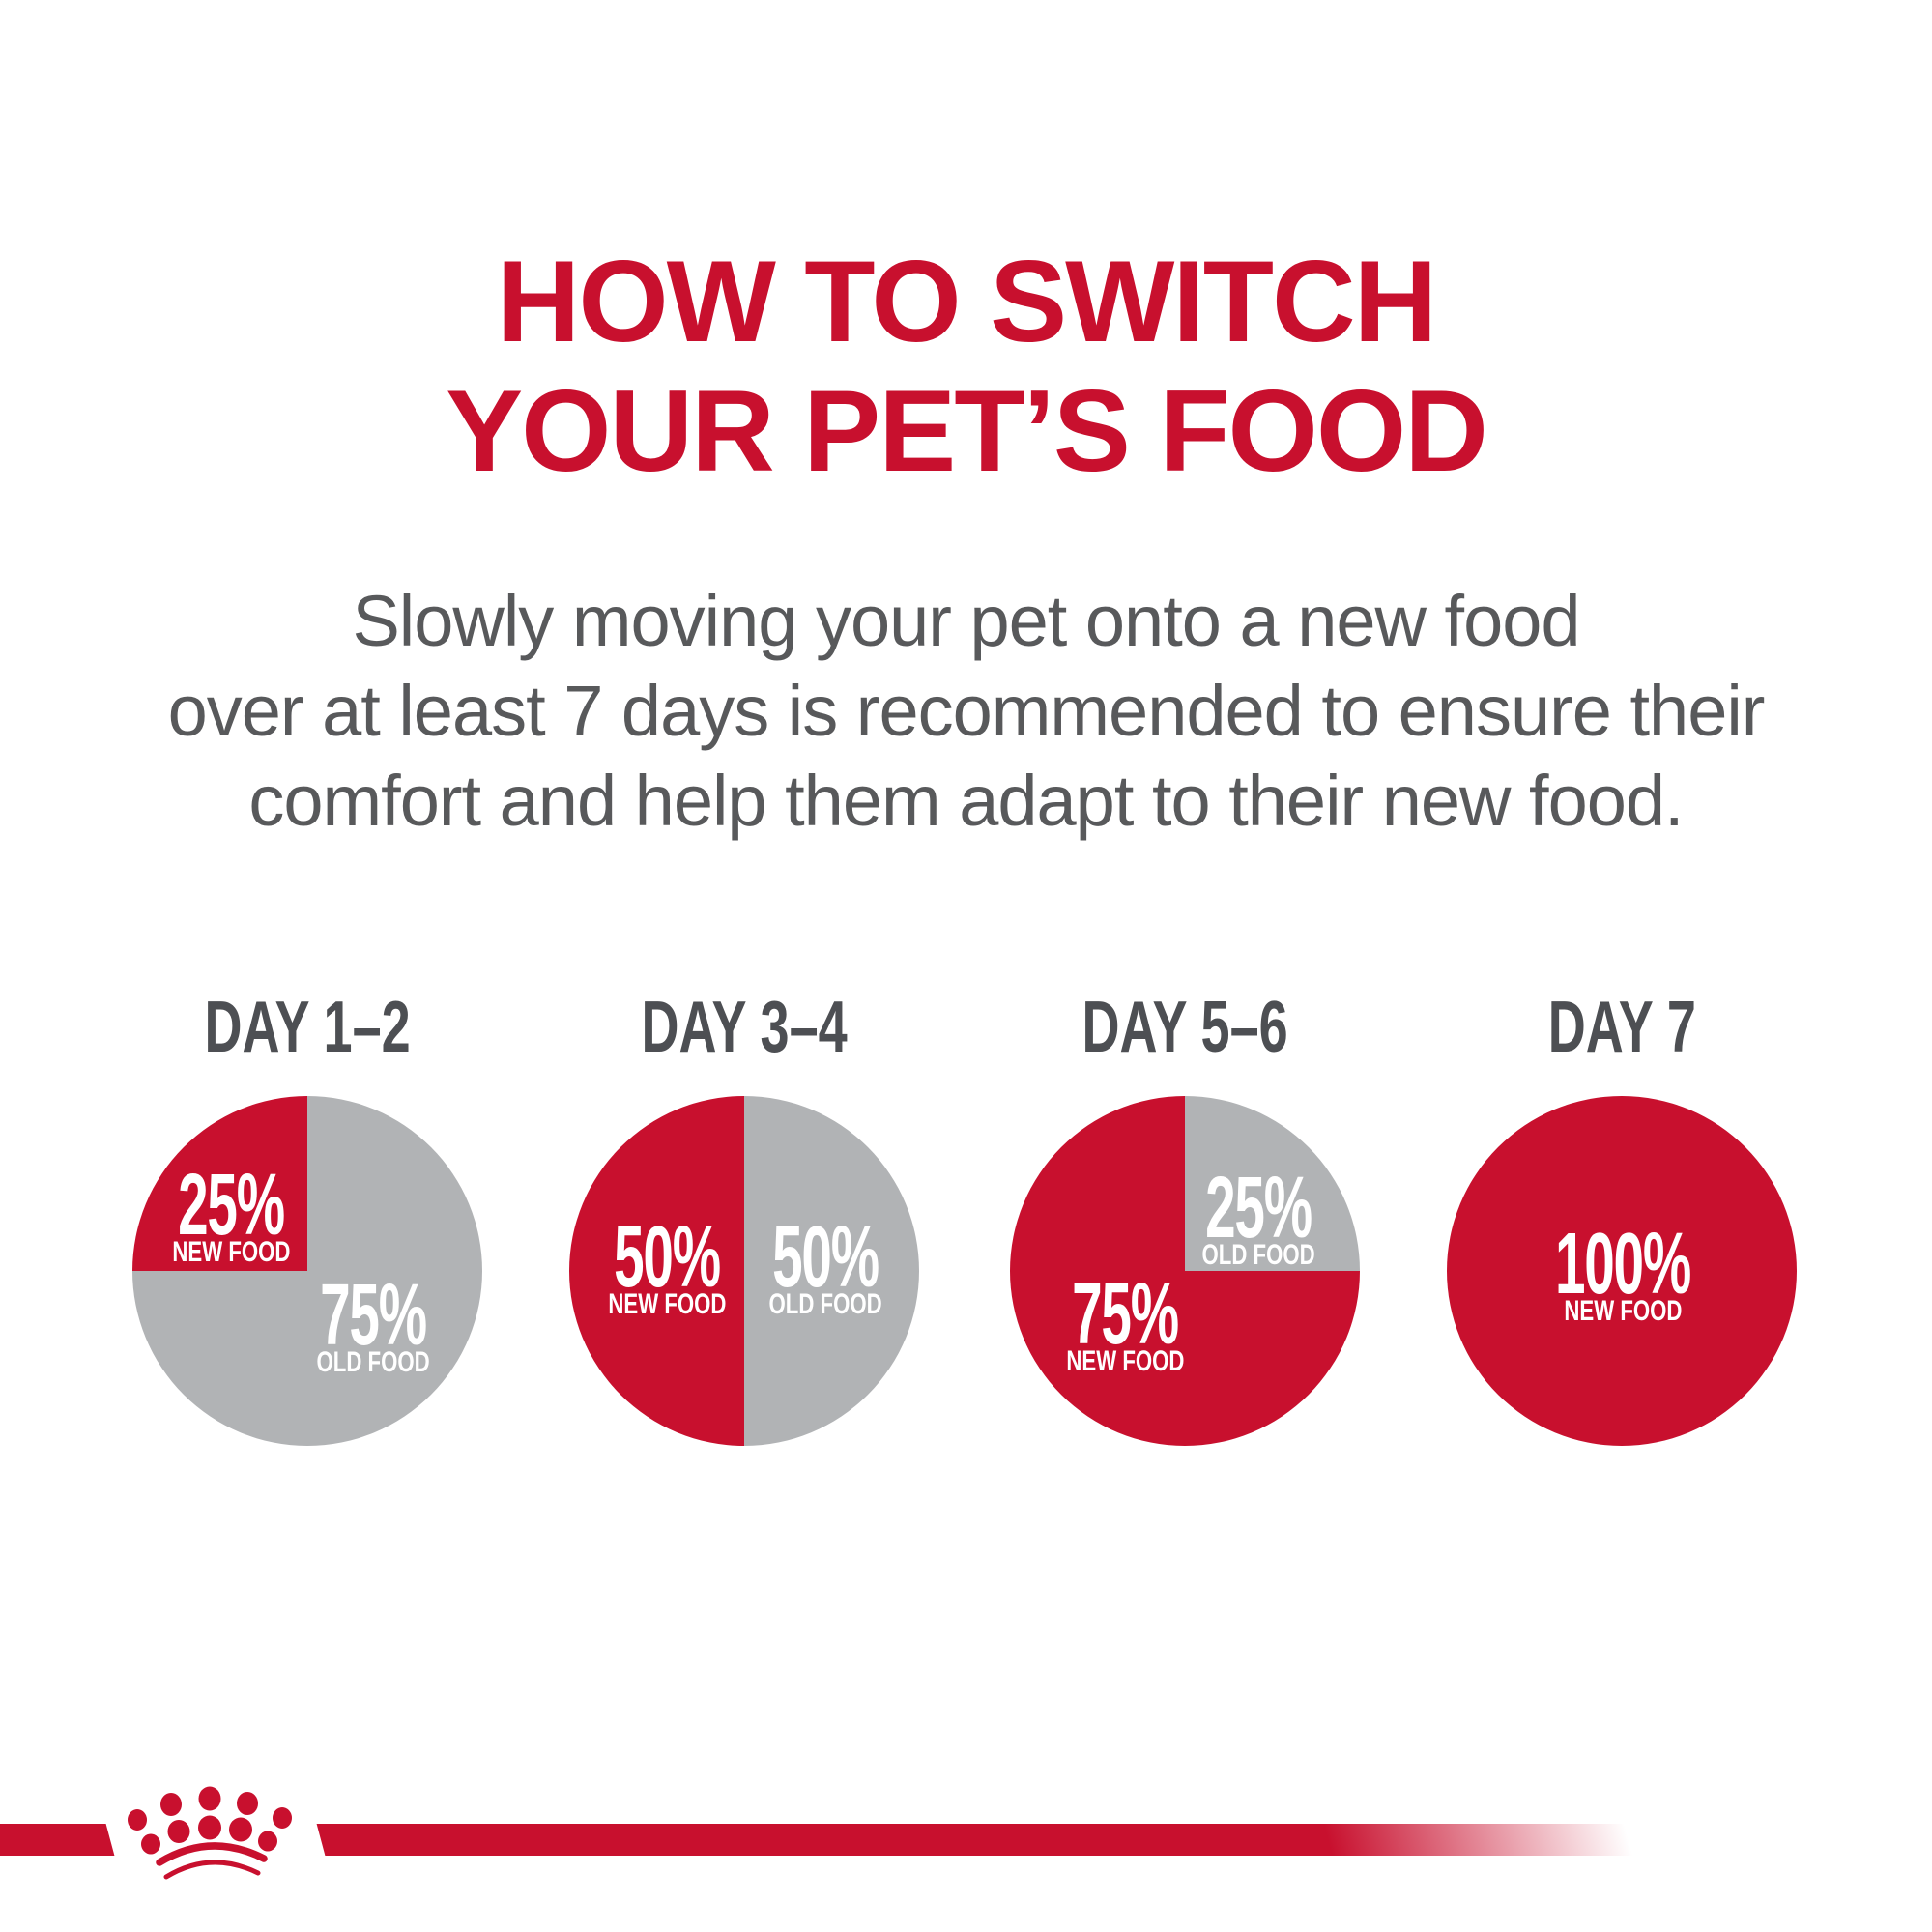  I want to click on page-title-line2: YOUR PET’S FOOD, so click(967, 431).